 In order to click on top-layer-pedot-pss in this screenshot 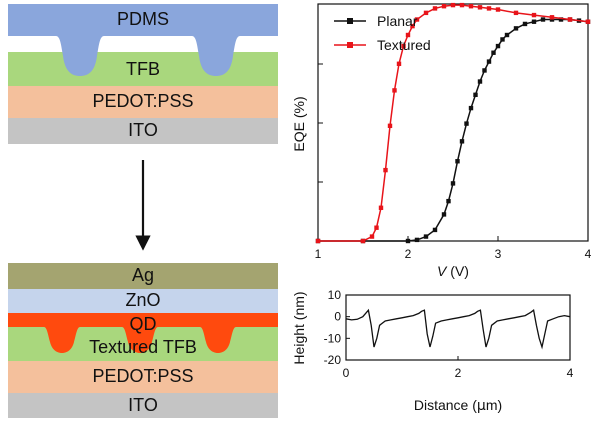, I will do `click(143, 102)`.